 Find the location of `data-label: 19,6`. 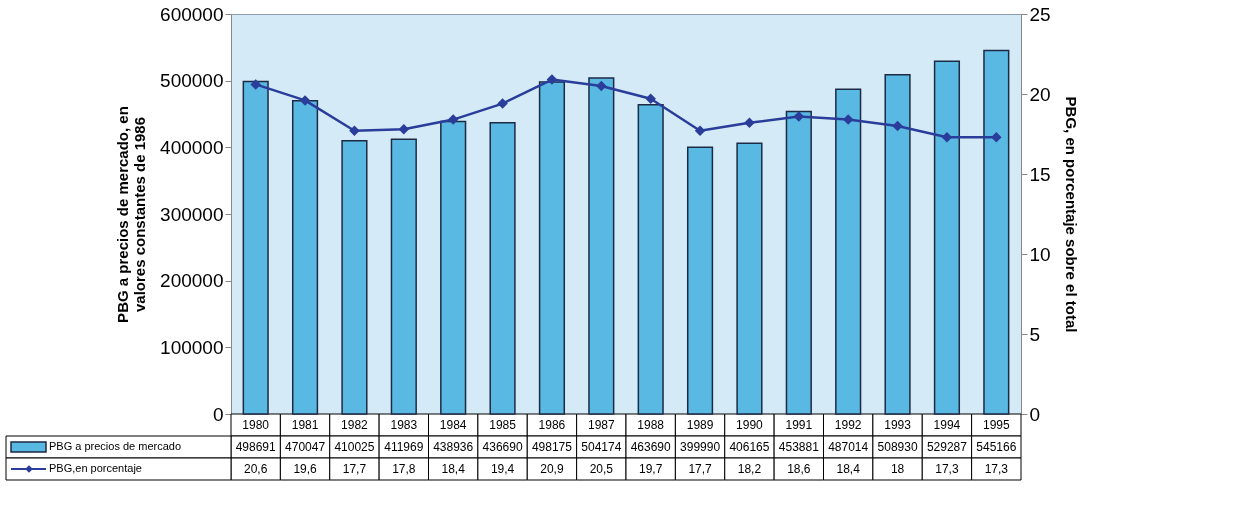

data-label: 19,6 is located at coordinates (305, 469).